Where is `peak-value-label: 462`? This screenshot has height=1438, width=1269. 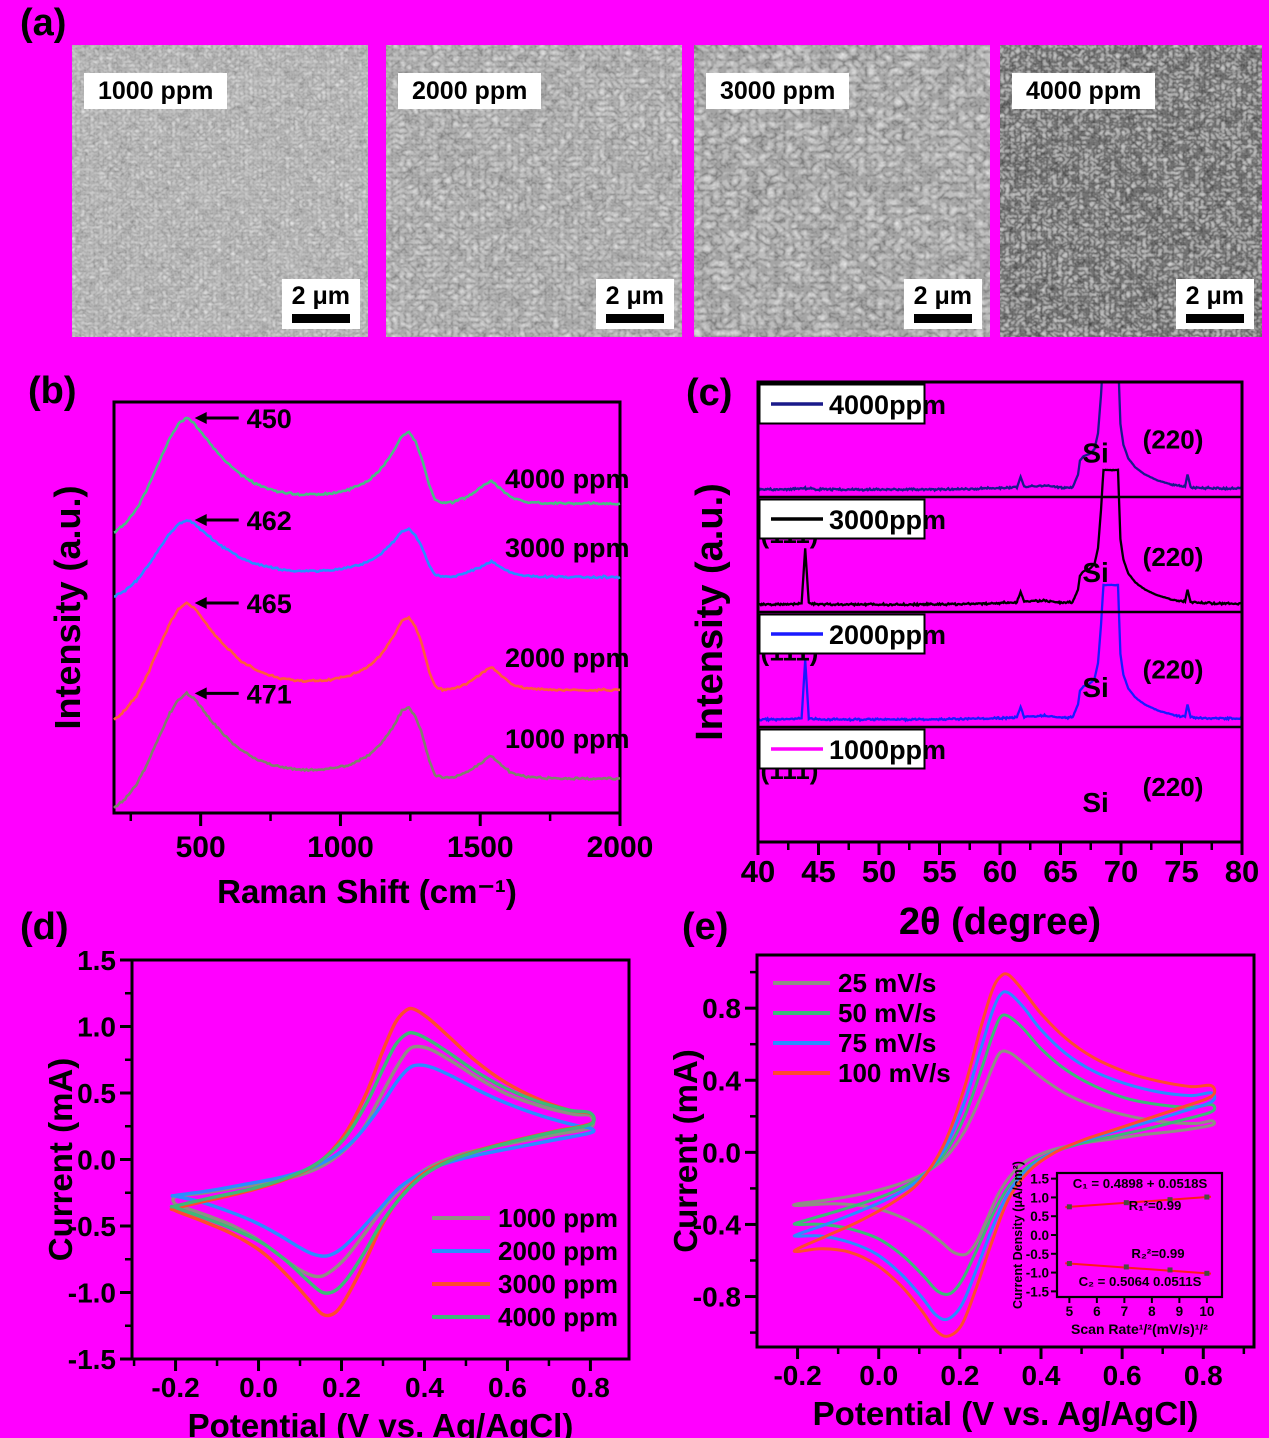 peak-value-label: 462 is located at coordinates (269, 521).